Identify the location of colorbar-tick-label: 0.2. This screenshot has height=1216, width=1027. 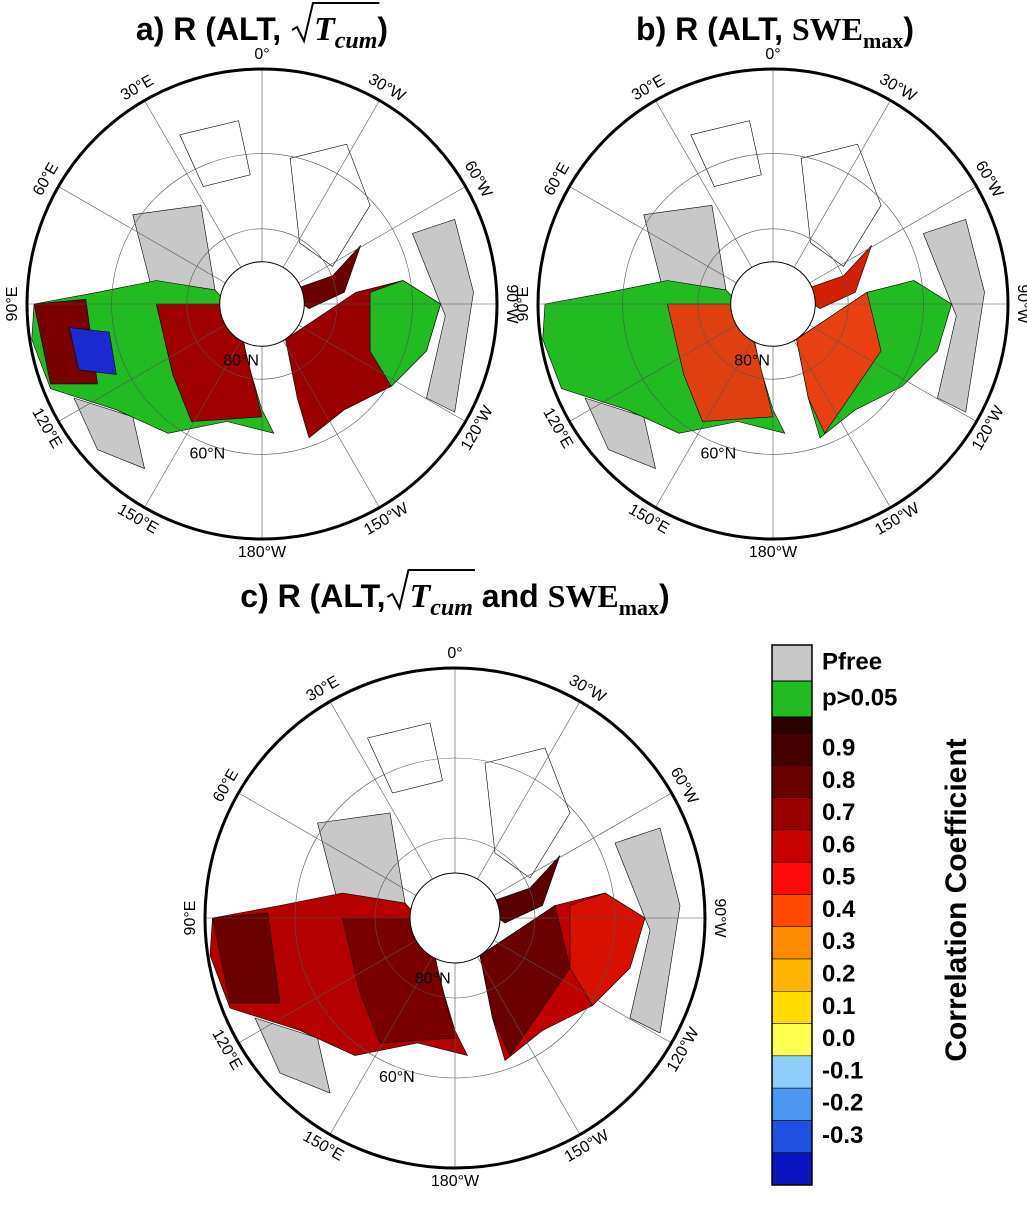
(838, 973).